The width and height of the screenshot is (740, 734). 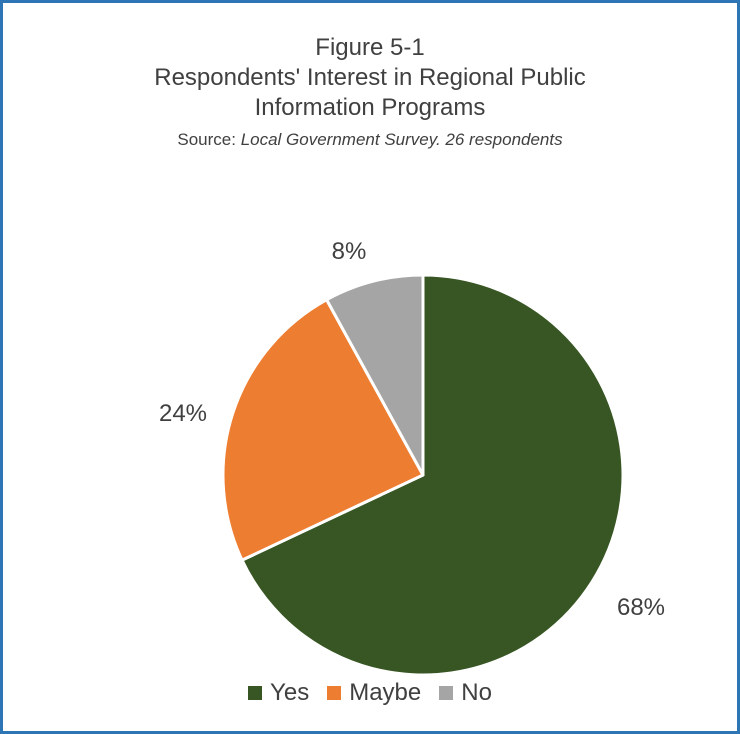 What do you see at coordinates (183, 413) in the screenshot?
I see `data-label-maybe: 24%` at bounding box center [183, 413].